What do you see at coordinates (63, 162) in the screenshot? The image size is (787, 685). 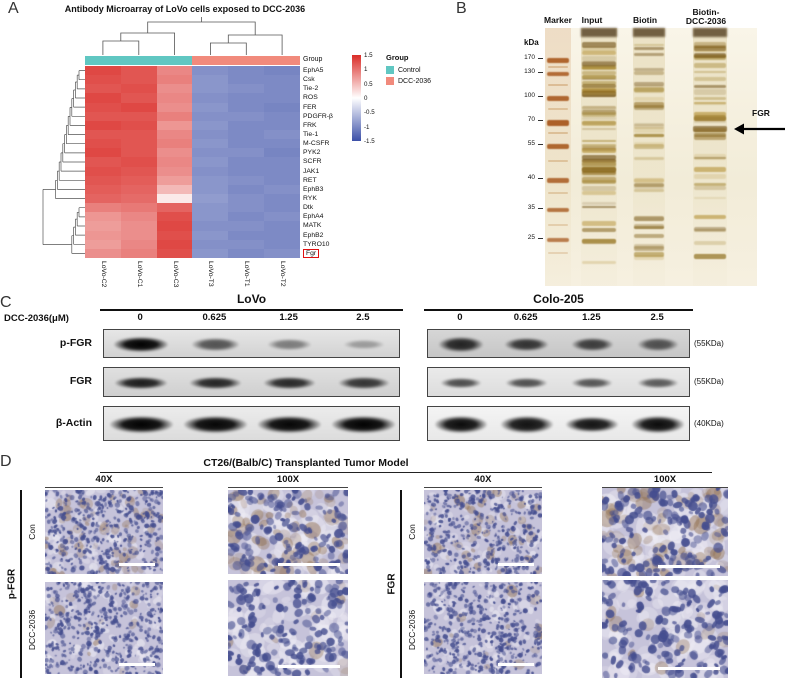 I see `row-dendrogram` at bounding box center [63, 162].